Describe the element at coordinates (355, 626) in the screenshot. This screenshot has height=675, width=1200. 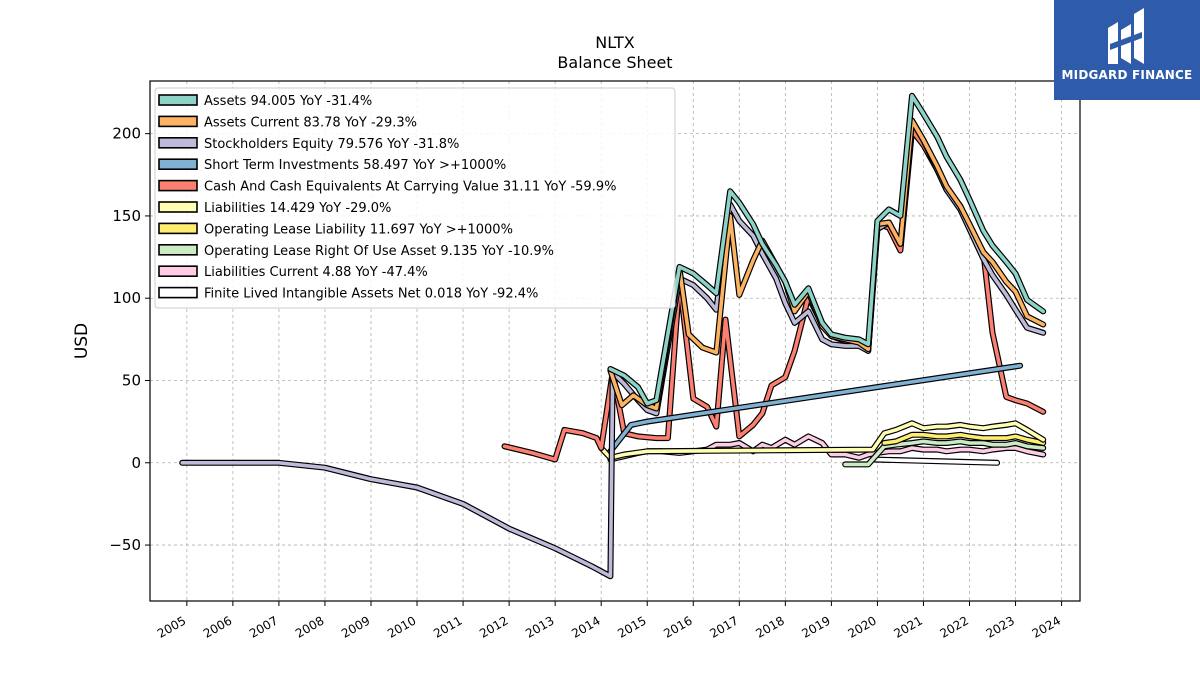
I see `x-tick-label: 2009` at that location.